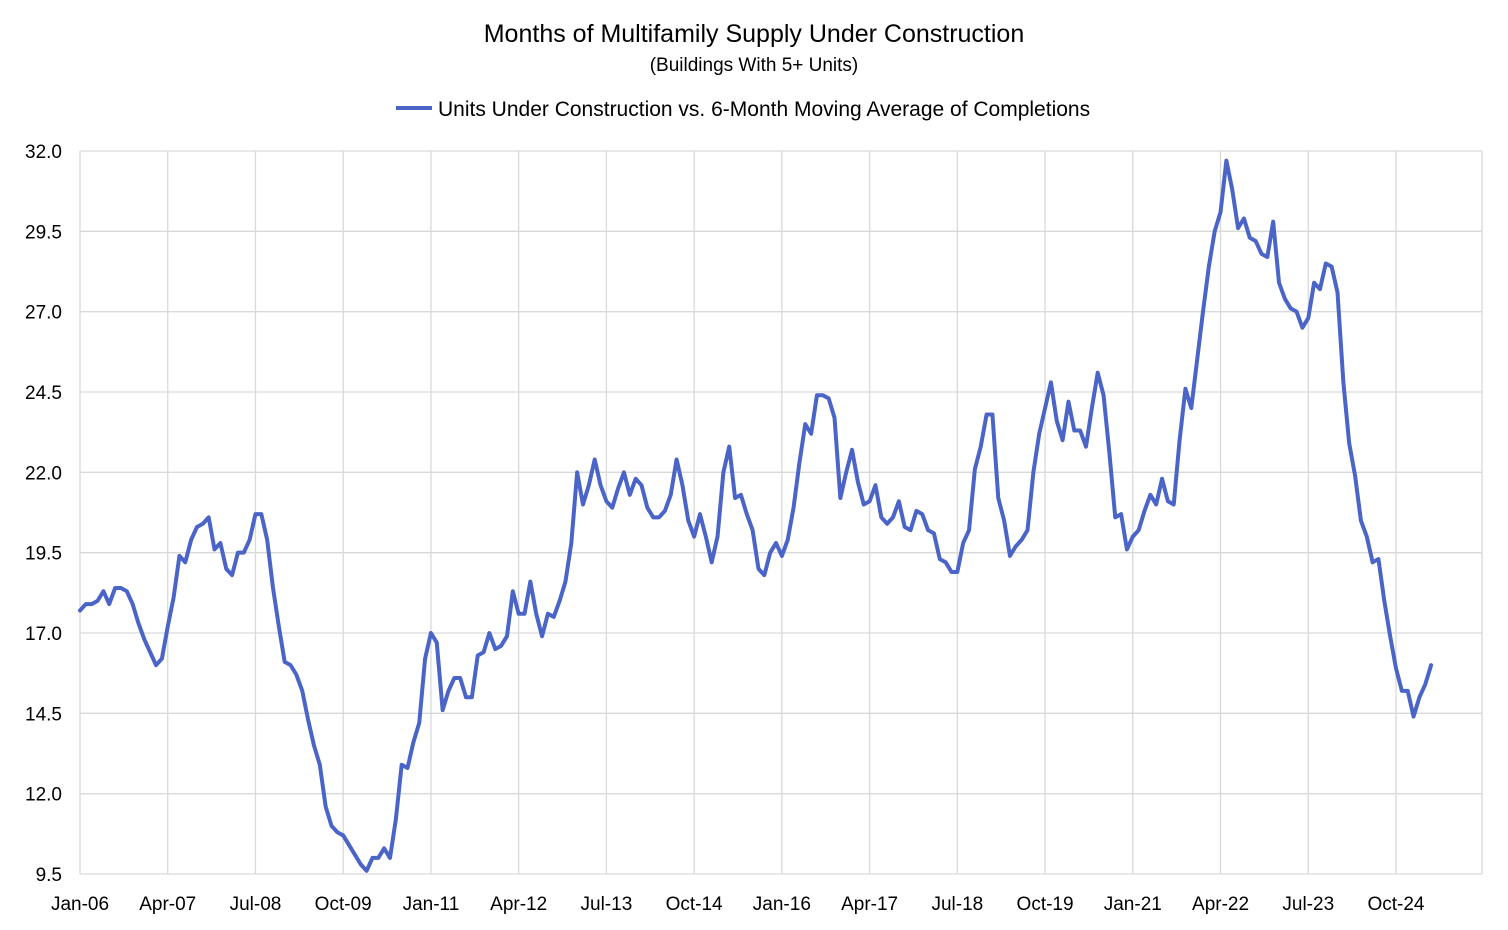 The image size is (1508, 930). Describe the element at coordinates (754, 65) in the screenshot. I see `chart-subtitle: (Buildings With 5+ Units)` at that location.